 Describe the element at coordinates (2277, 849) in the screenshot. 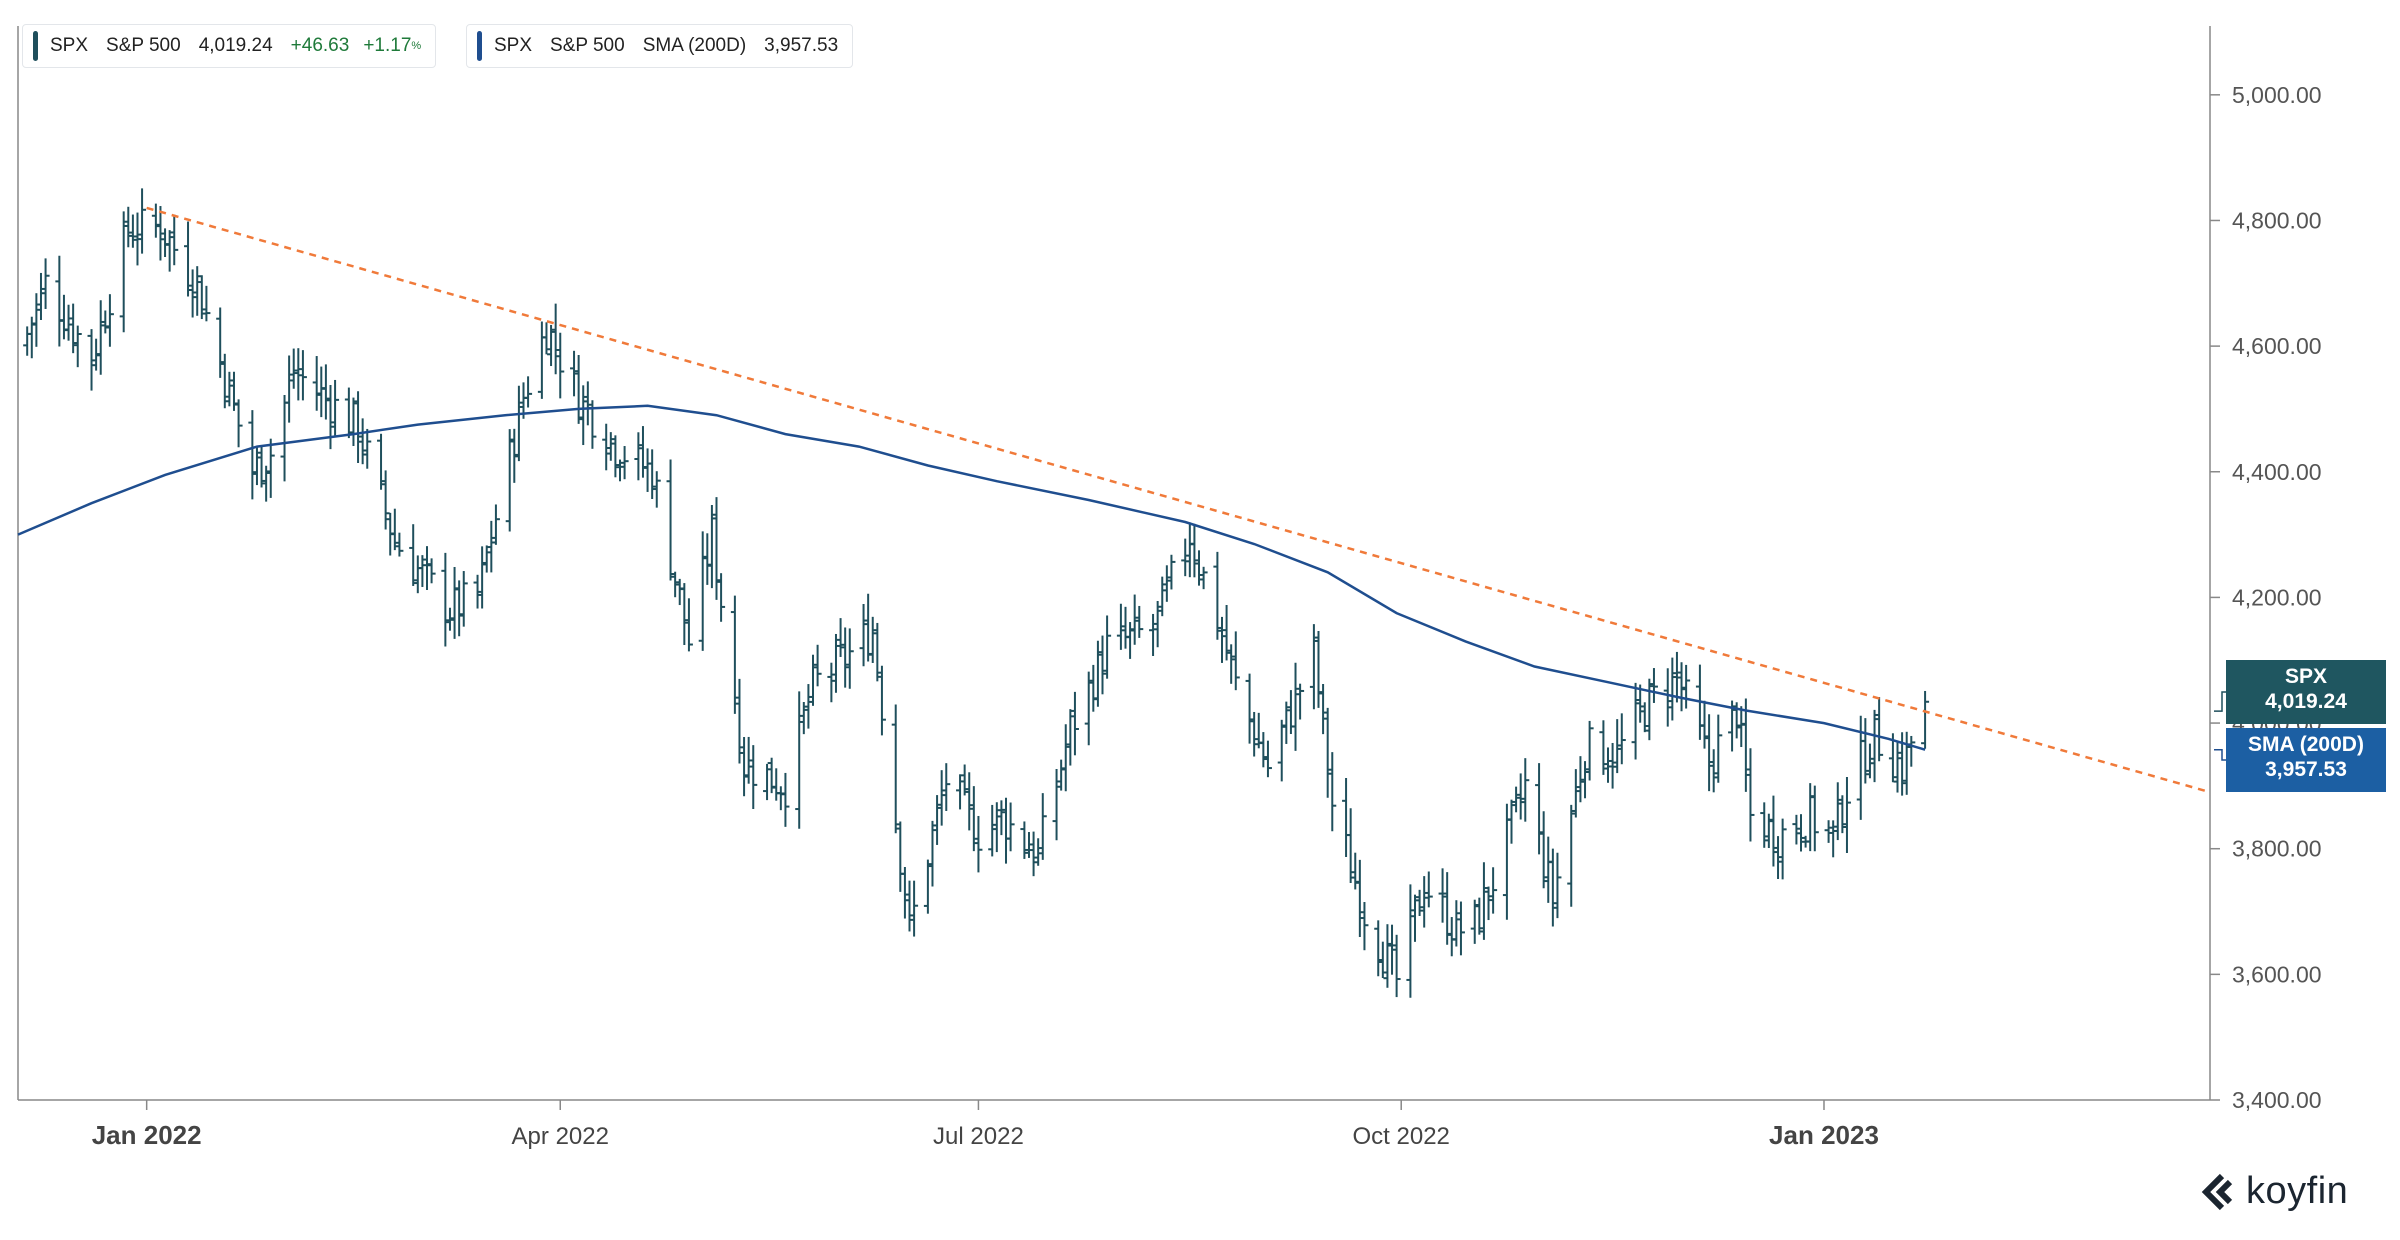

I see `y-tick-label: 3,800.00` at that location.